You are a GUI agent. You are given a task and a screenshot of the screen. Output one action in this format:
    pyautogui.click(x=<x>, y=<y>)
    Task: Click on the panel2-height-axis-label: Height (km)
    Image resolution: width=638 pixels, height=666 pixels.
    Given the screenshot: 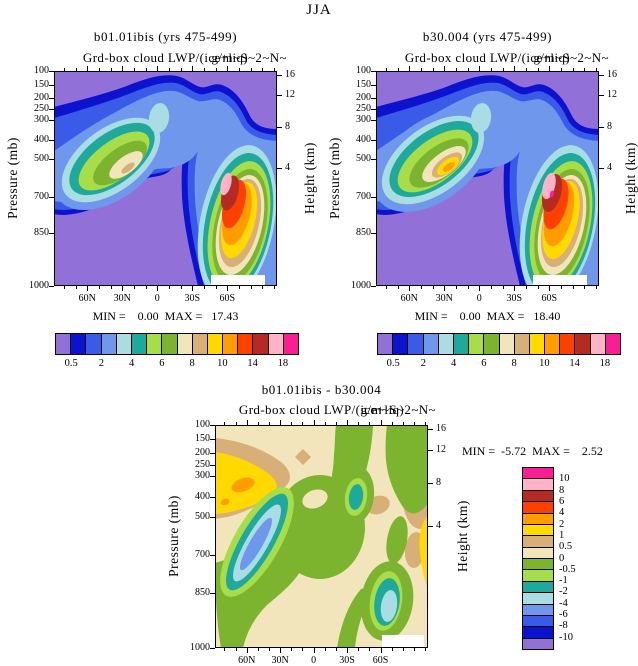 What is the action you would take?
    pyautogui.click(x=630, y=178)
    